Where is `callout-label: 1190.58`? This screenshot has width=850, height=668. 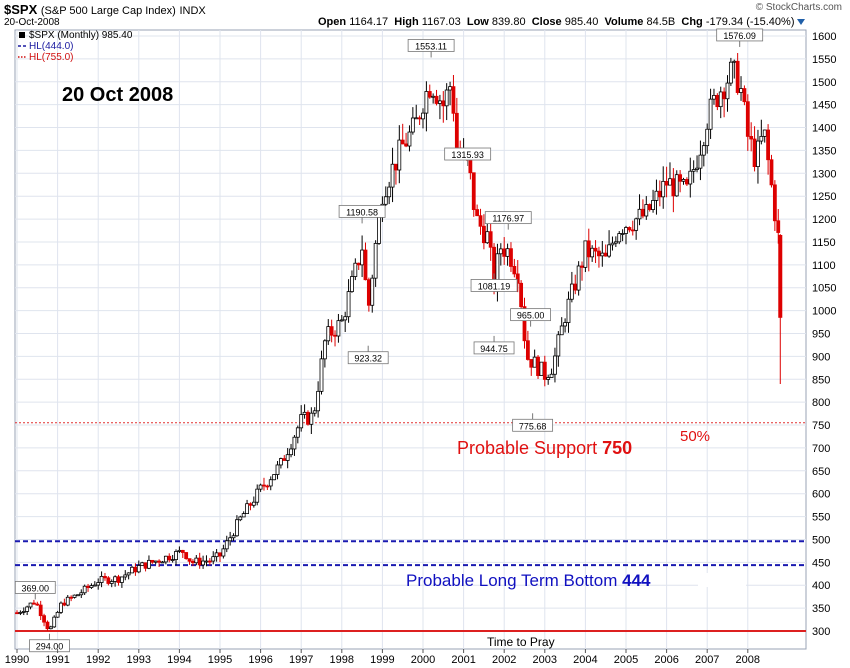
callout-label: 1190.58 is located at coordinates (362, 212).